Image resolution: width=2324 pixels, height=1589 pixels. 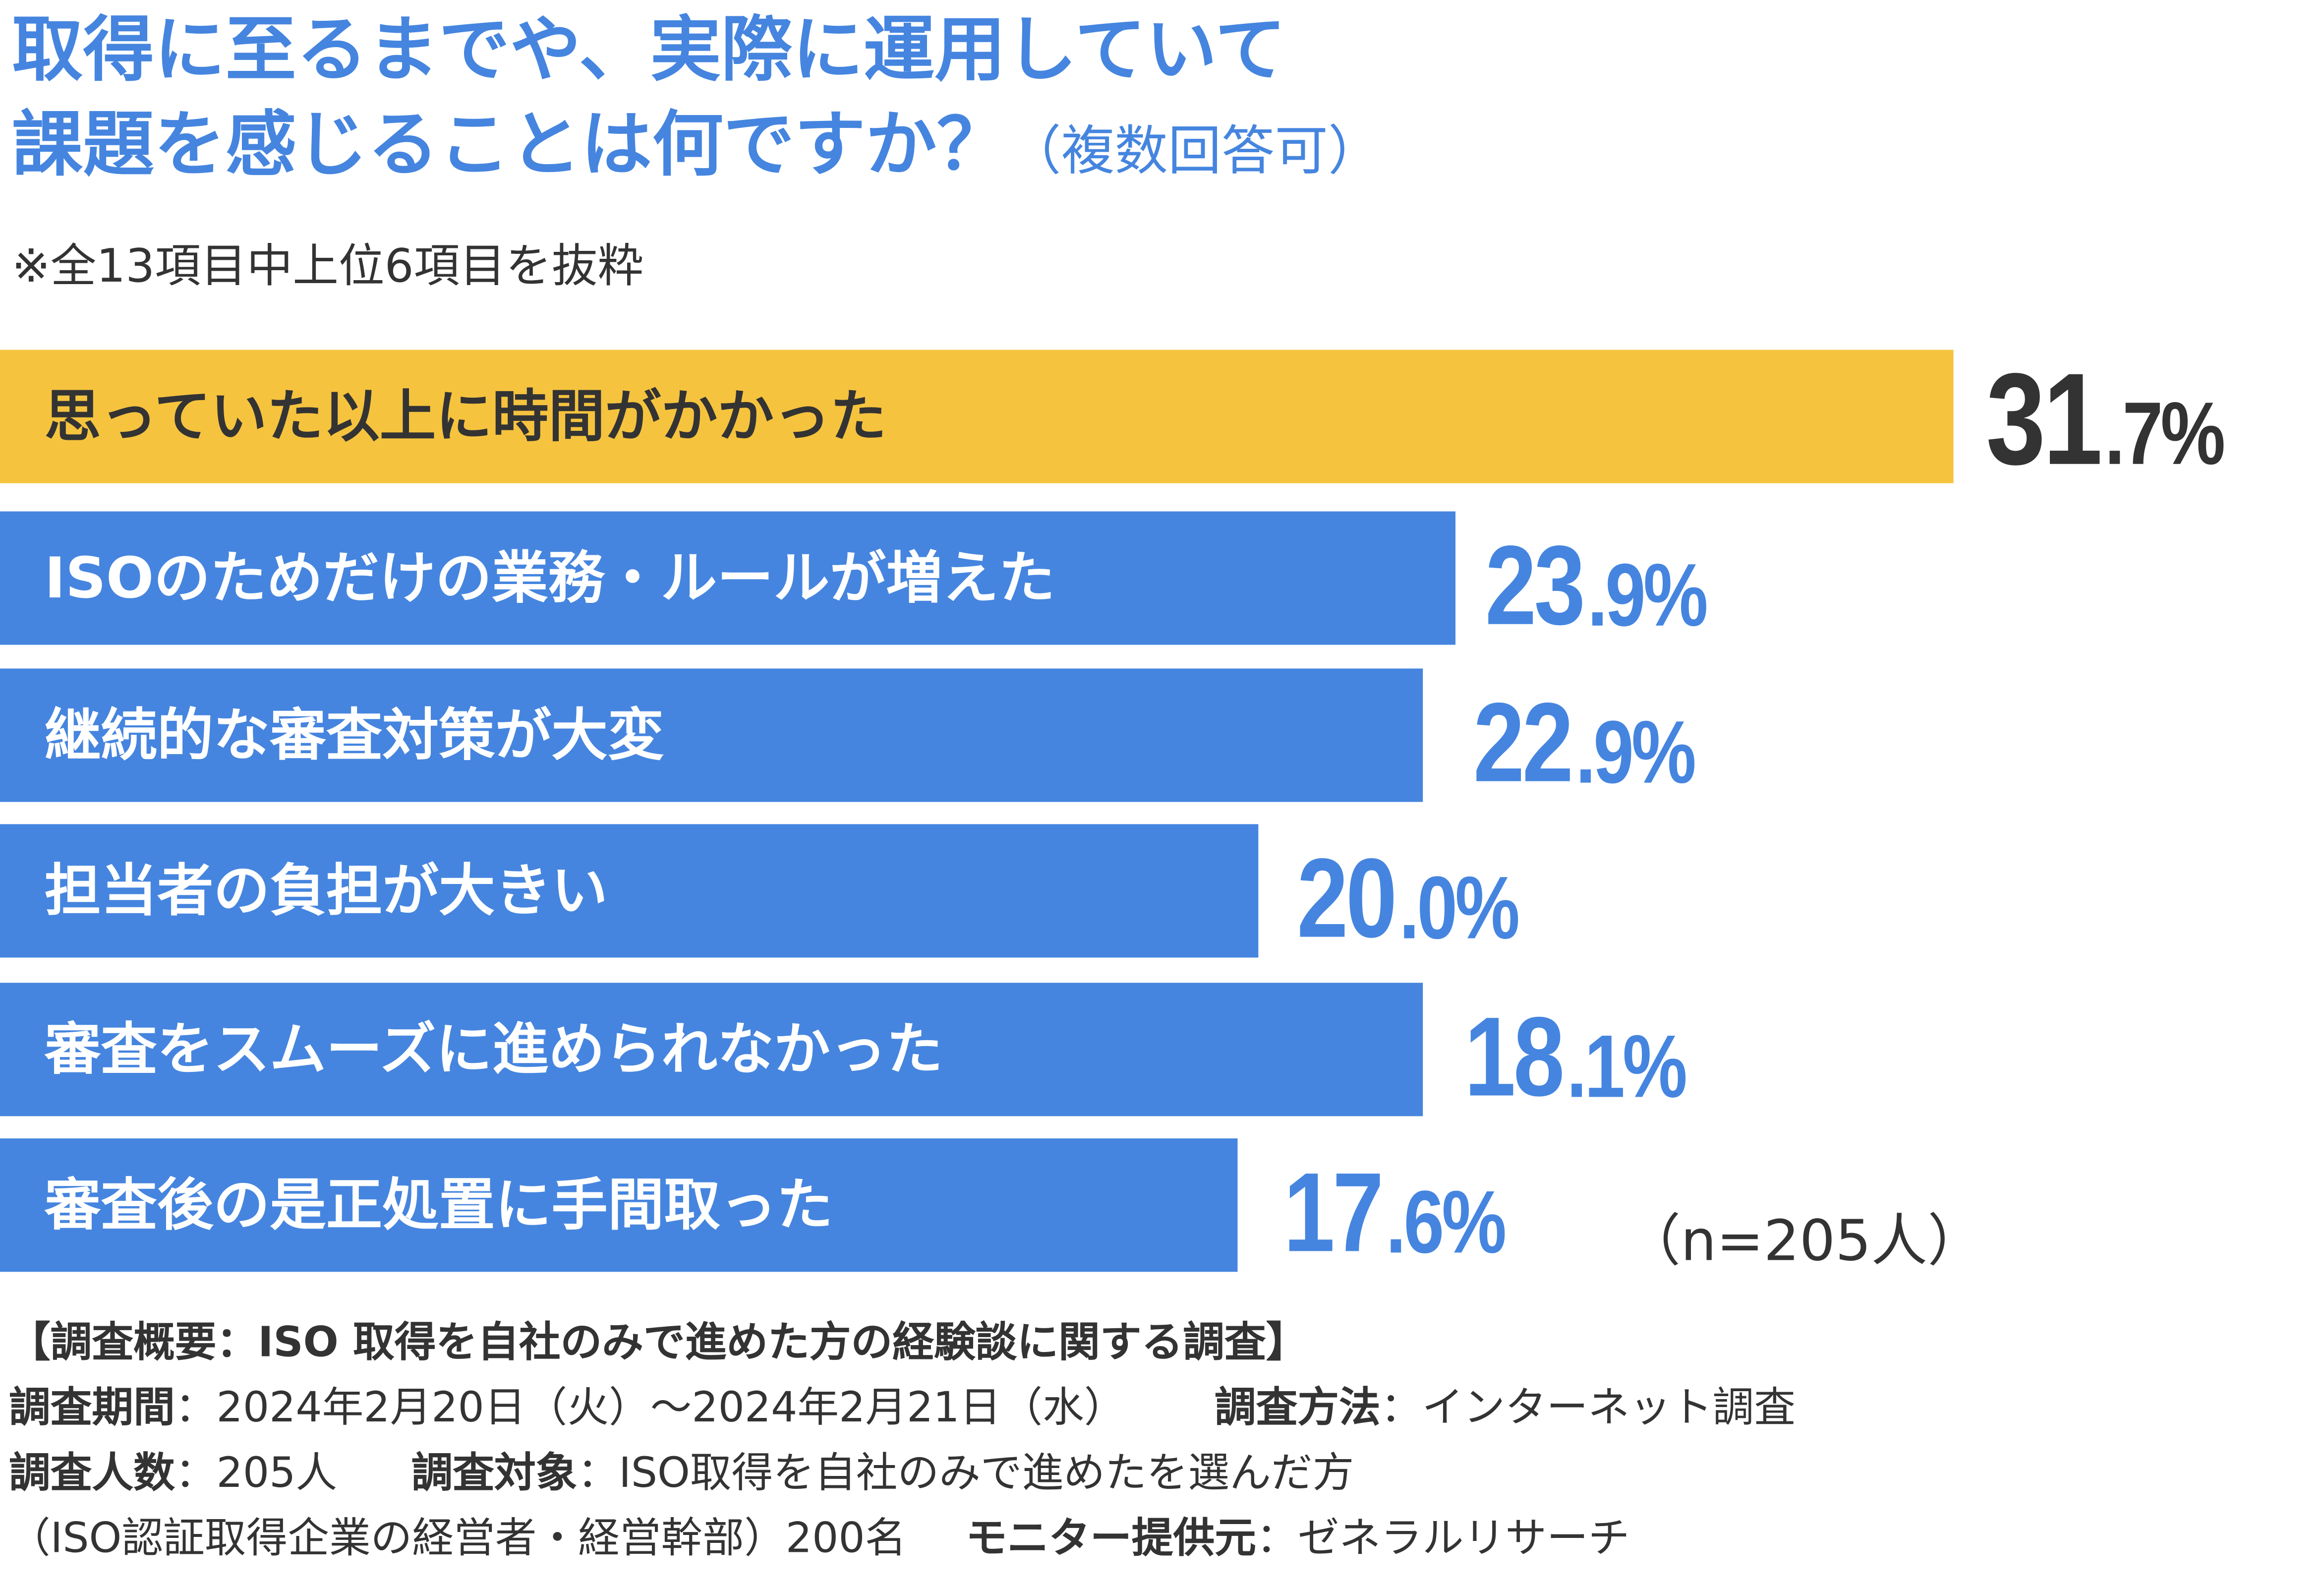 What do you see at coordinates (1523, 743) in the screenshot?
I see `value-integer: 22` at bounding box center [1523, 743].